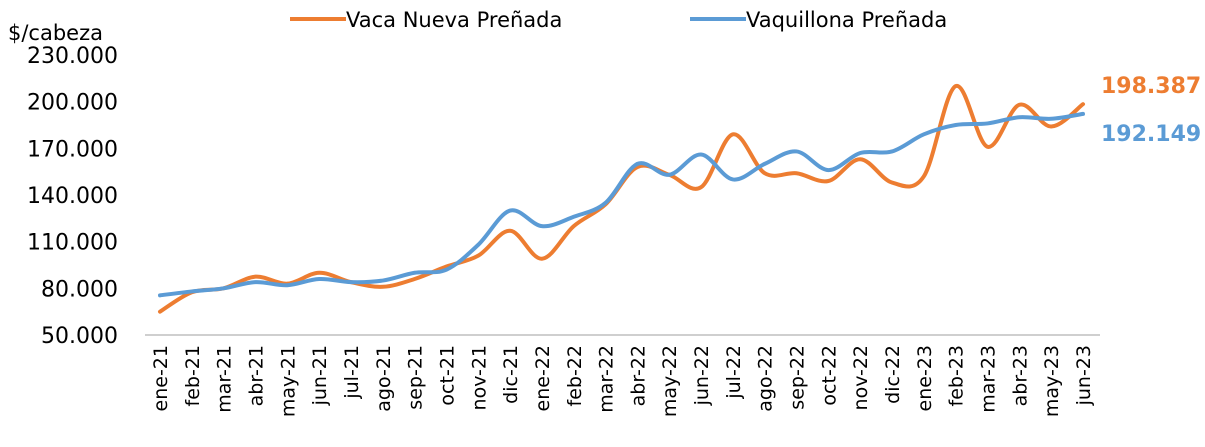  I want to click on x-tick-label: sep-21, so click(416, 377).